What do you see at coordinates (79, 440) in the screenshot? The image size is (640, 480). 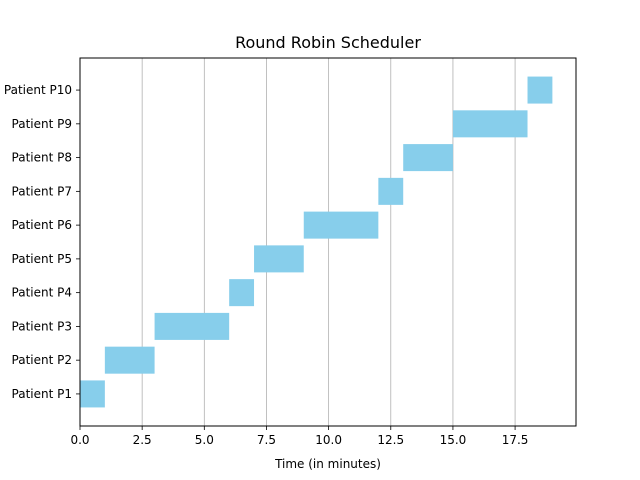 I see `x-tick-label: 0.0` at bounding box center [79, 440].